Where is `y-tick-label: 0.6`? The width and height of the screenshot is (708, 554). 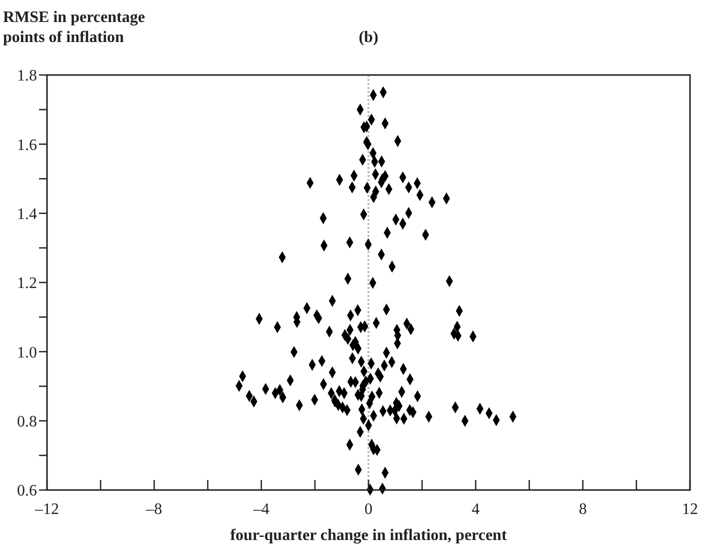
y-tick-label: 0.6 is located at coordinates (27, 491).